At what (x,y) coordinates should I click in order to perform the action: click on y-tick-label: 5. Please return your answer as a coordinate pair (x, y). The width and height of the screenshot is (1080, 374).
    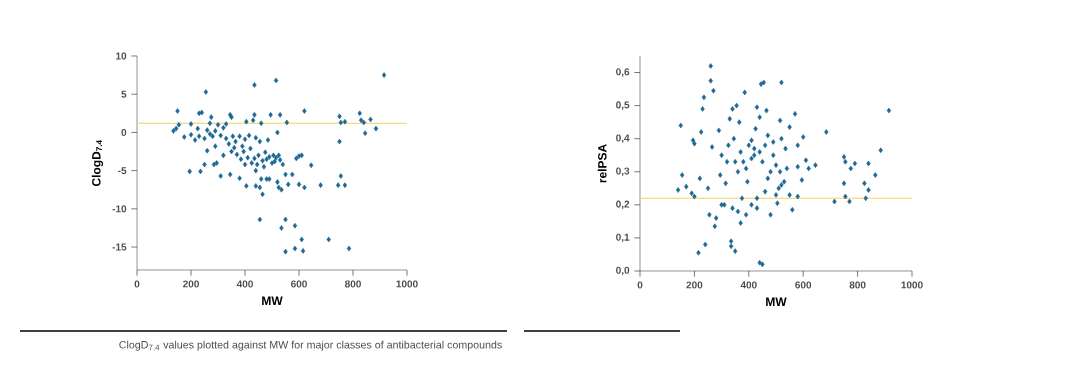
    Looking at the image, I should click on (124, 94).